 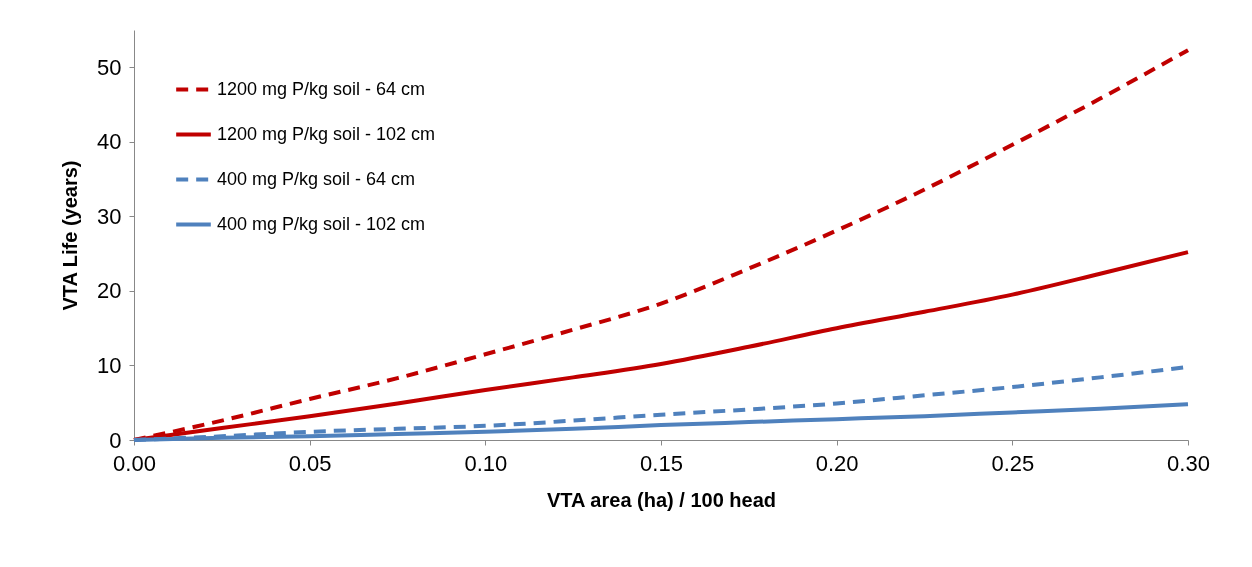 What do you see at coordinates (109, 291) in the screenshot?
I see `y-tick-label: 20` at bounding box center [109, 291].